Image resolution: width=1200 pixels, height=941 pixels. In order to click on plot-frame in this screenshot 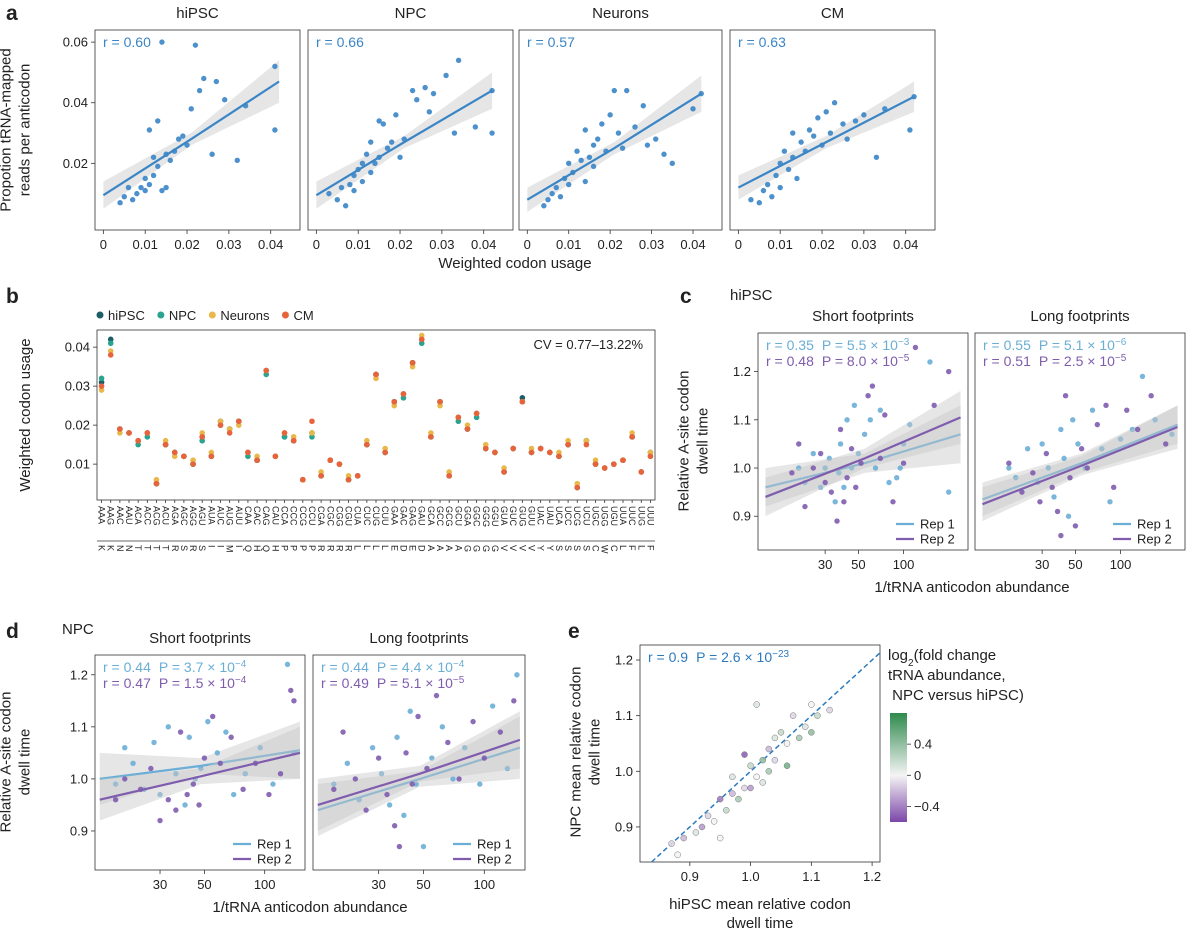, I will do `click(620, 130)`.